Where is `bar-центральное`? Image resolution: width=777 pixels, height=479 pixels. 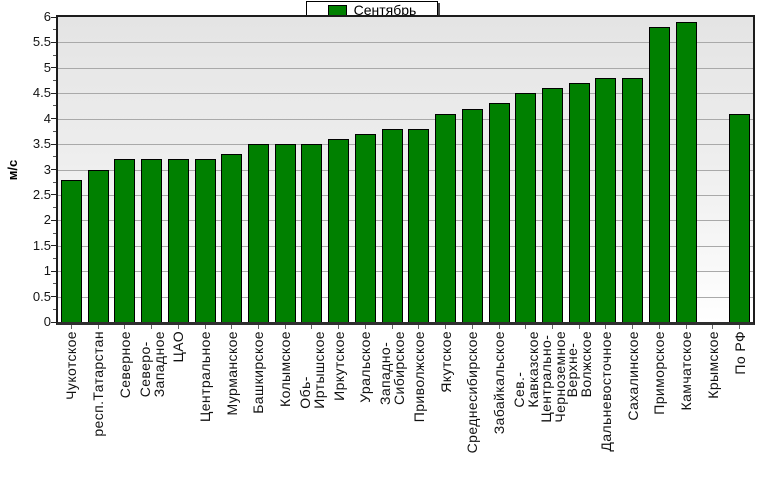 bar-центральное is located at coordinates (205, 240).